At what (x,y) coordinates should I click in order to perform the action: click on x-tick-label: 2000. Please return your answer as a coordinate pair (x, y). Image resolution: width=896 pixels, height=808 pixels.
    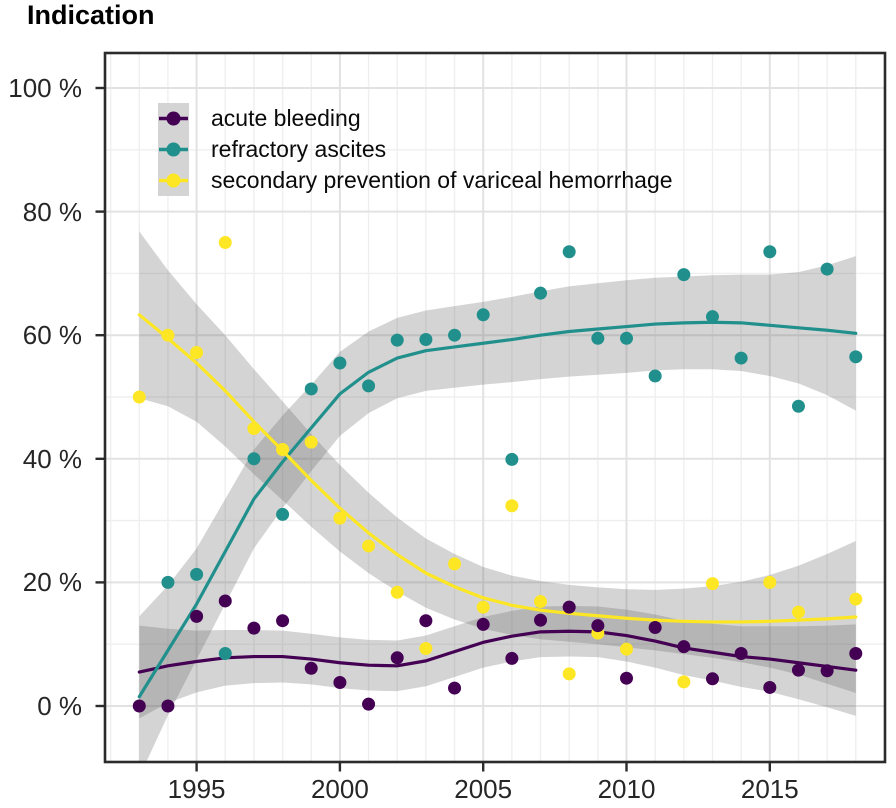
    Looking at the image, I should click on (339, 789).